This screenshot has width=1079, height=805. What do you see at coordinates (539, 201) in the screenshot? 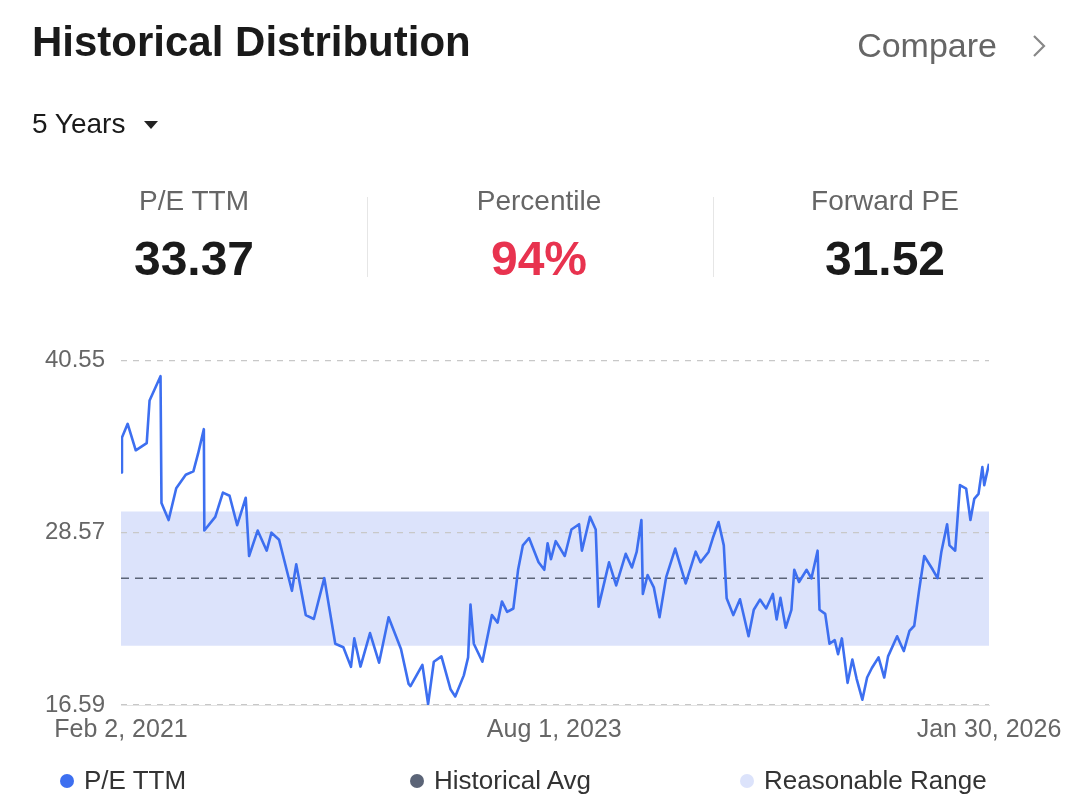
I see `text: Percentile` at bounding box center [539, 201].